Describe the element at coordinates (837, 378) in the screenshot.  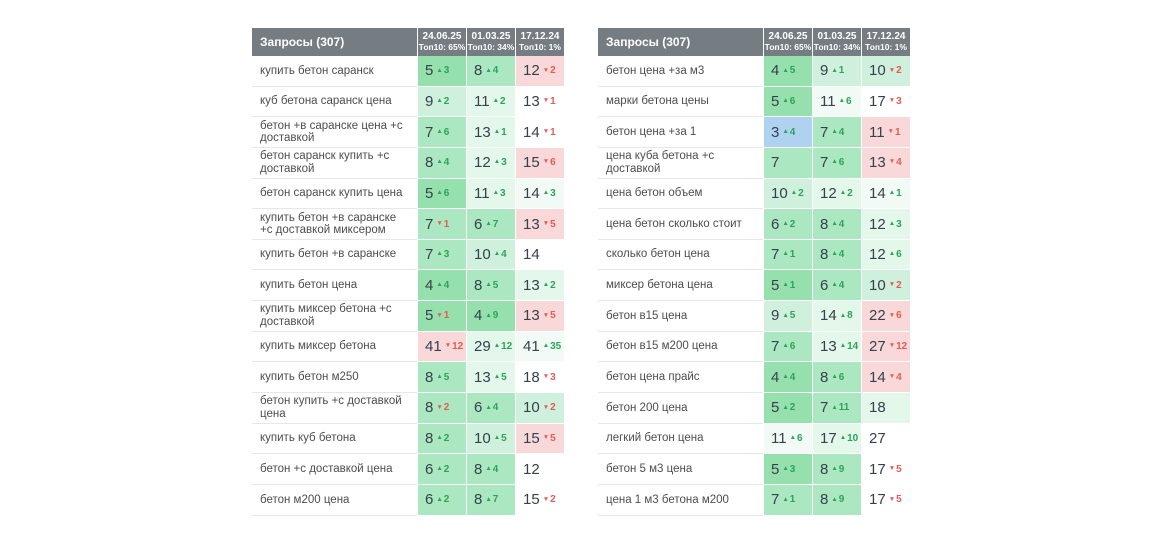
I see `position-cell: 8 ▲ 6` at that location.